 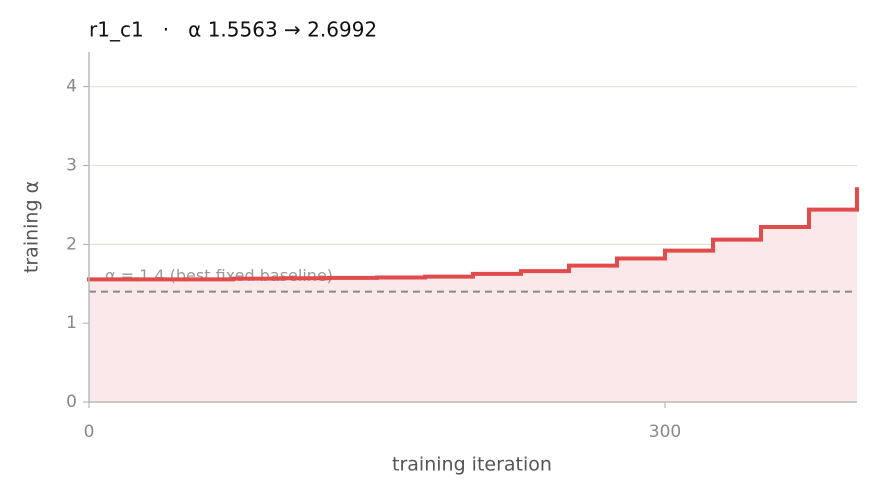 I want to click on x-tick-label: 0, so click(x=89, y=432).